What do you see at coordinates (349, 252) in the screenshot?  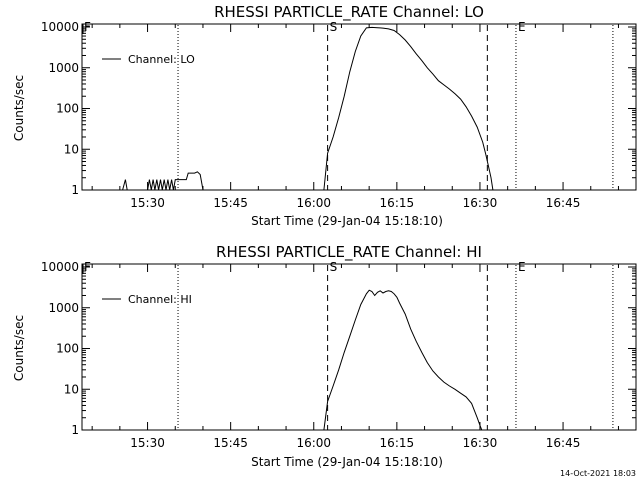 I see `chart-title: RHESSI PARTICLE_RATE Channel: HI` at bounding box center [349, 252].